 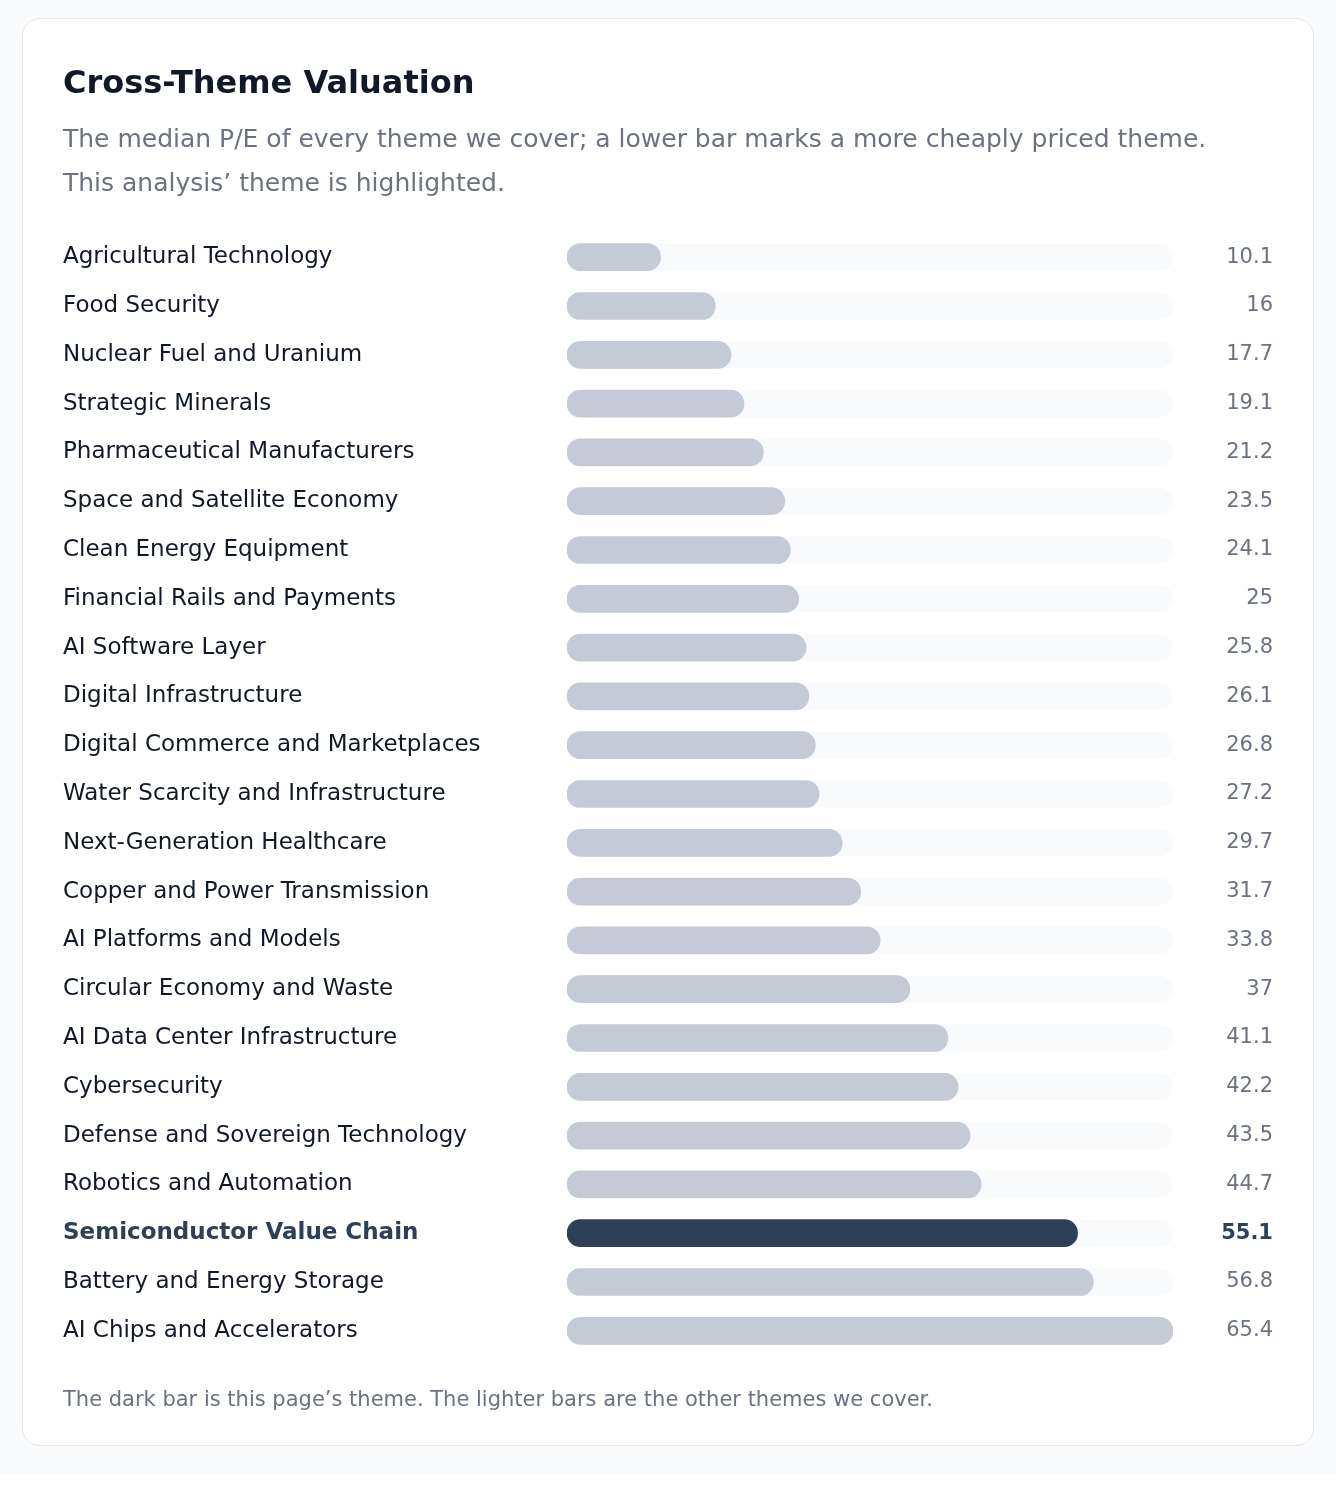 What do you see at coordinates (1259, 597) in the screenshot?
I see `data-label: 25` at bounding box center [1259, 597].